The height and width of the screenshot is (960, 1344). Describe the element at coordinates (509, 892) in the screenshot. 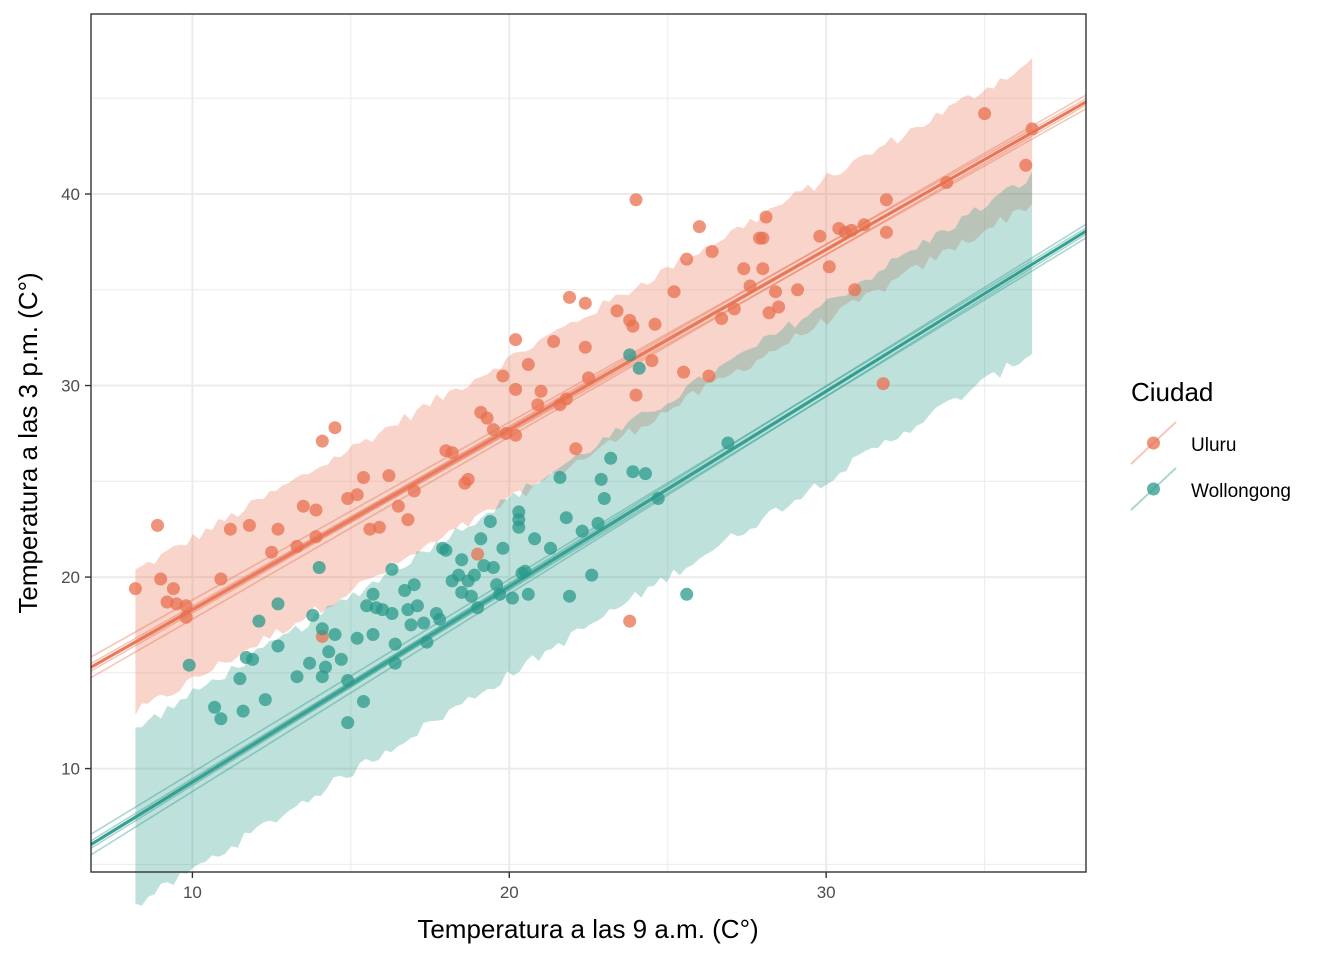

I see `x-tick-label: 20` at that location.